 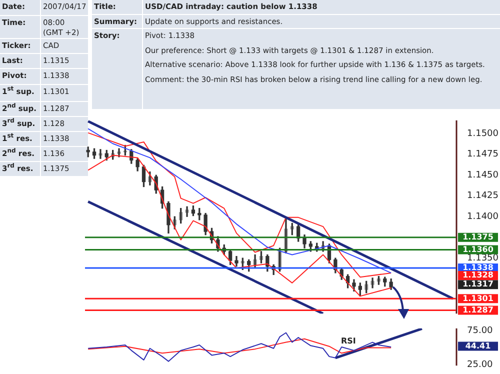 I want to click on text: 1.1317, so click(x=478, y=284).